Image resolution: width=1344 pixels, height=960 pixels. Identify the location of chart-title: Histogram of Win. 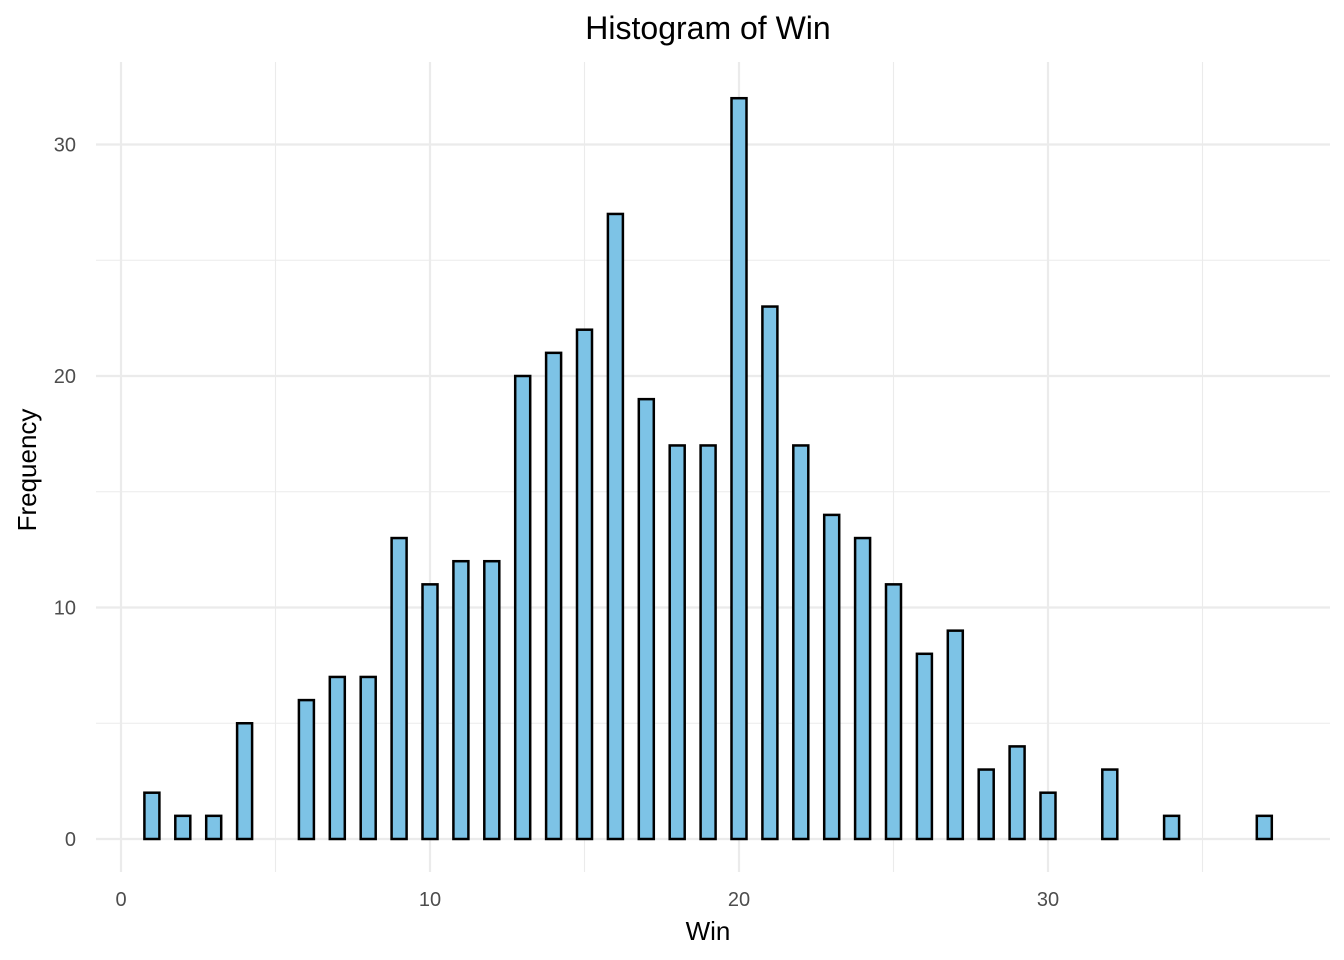
(707, 28).